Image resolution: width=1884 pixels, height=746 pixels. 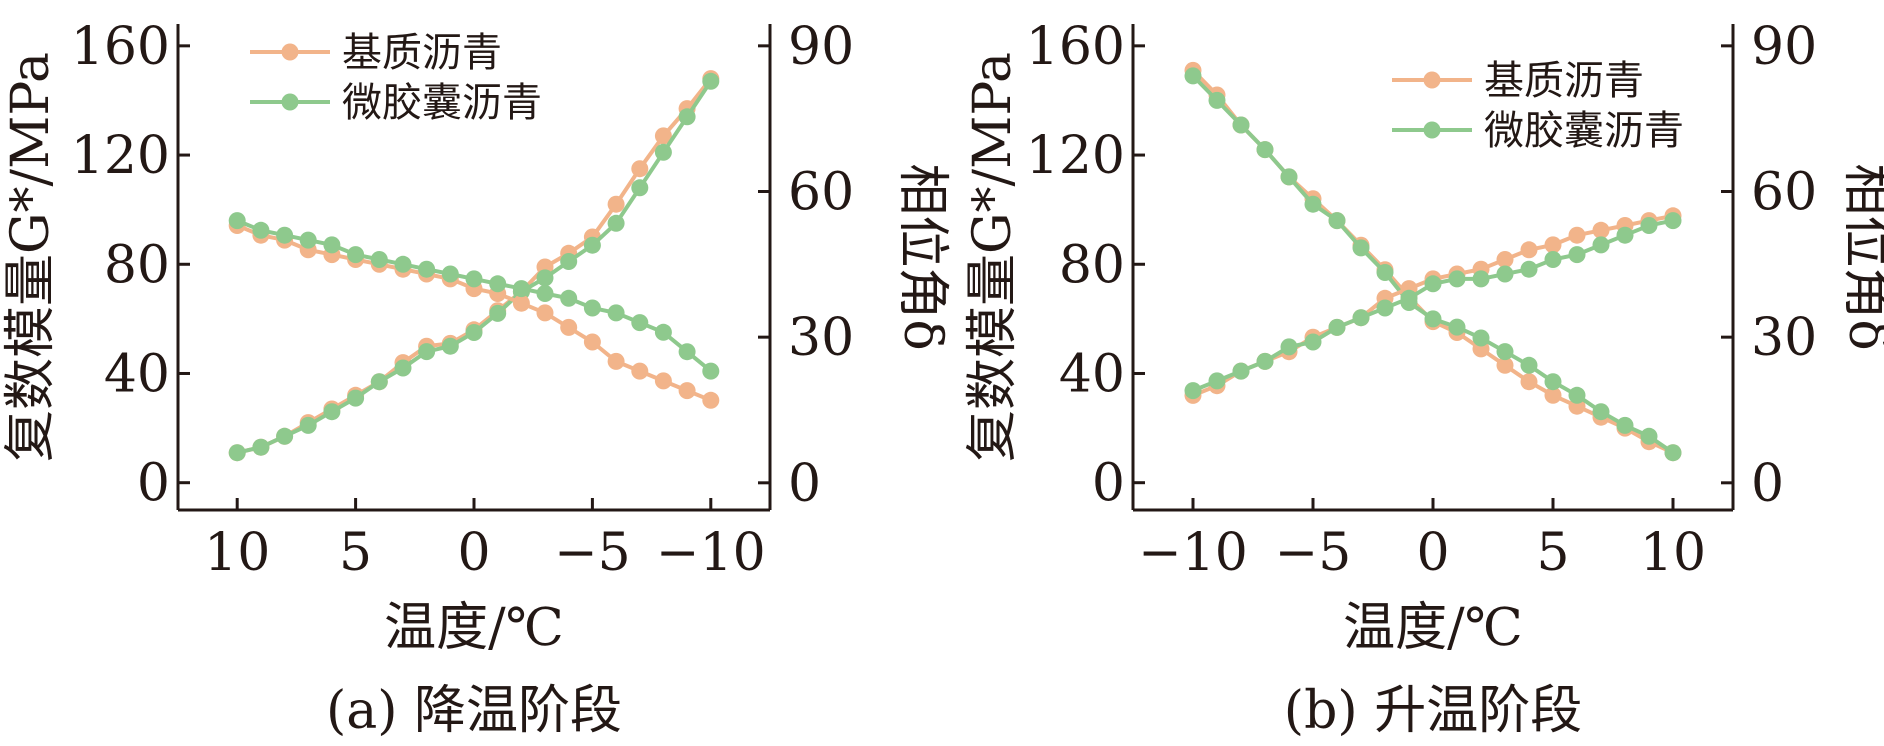 I want to click on panel-caption: (b) 升温阶段, so click(x=1433, y=711).